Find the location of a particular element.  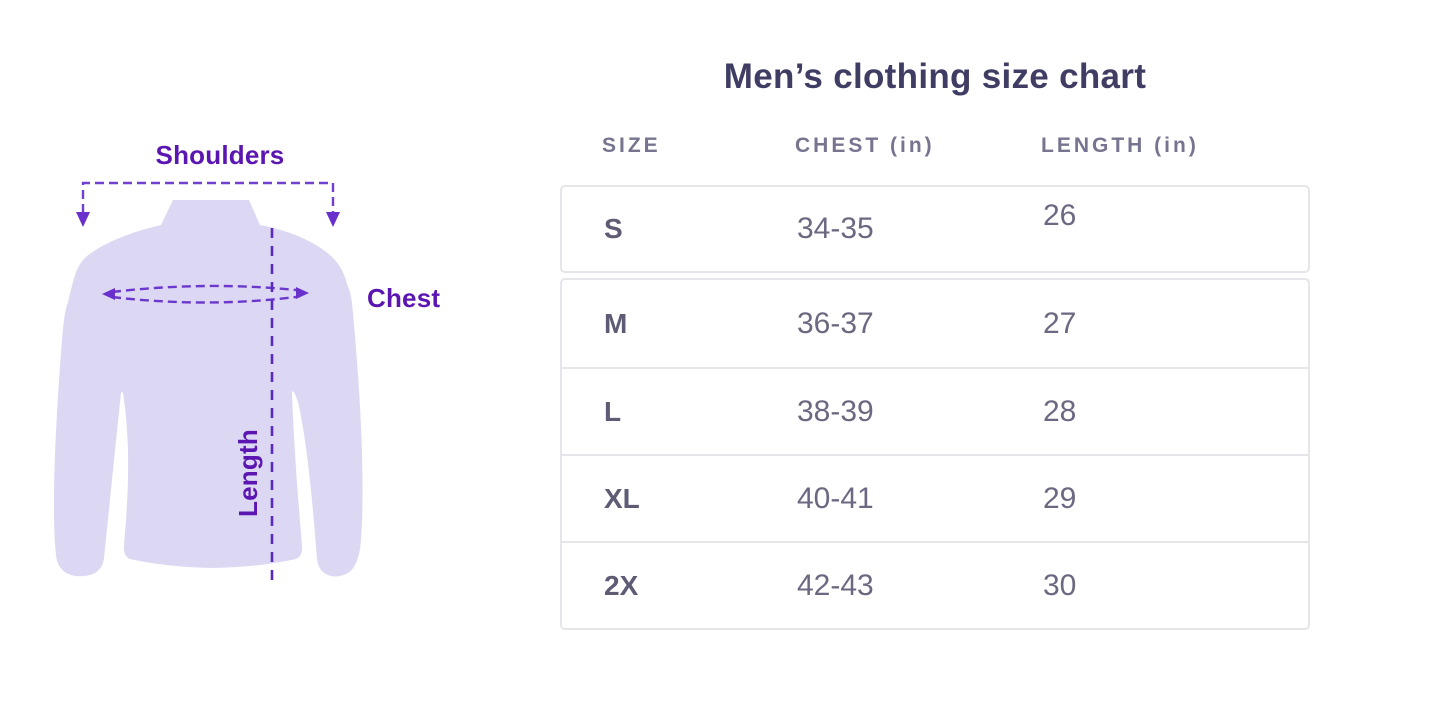

chest-value: 42-43 is located at coordinates (835, 585).